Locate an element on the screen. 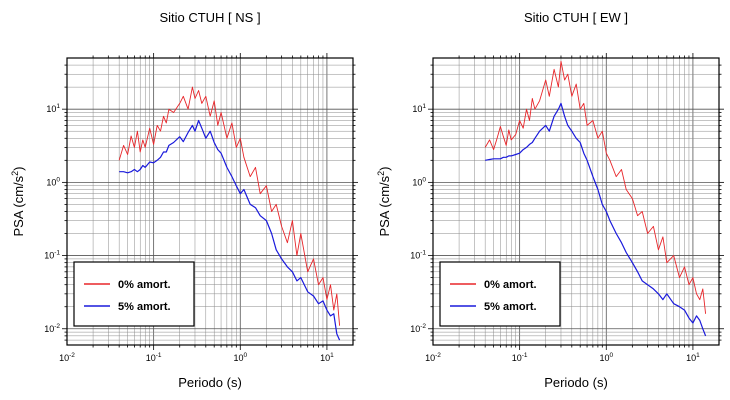 The width and height of the screenshot is (730, 400). chart-title: Sitio CTUH [ NS ] is located at coordinates (209, 17).